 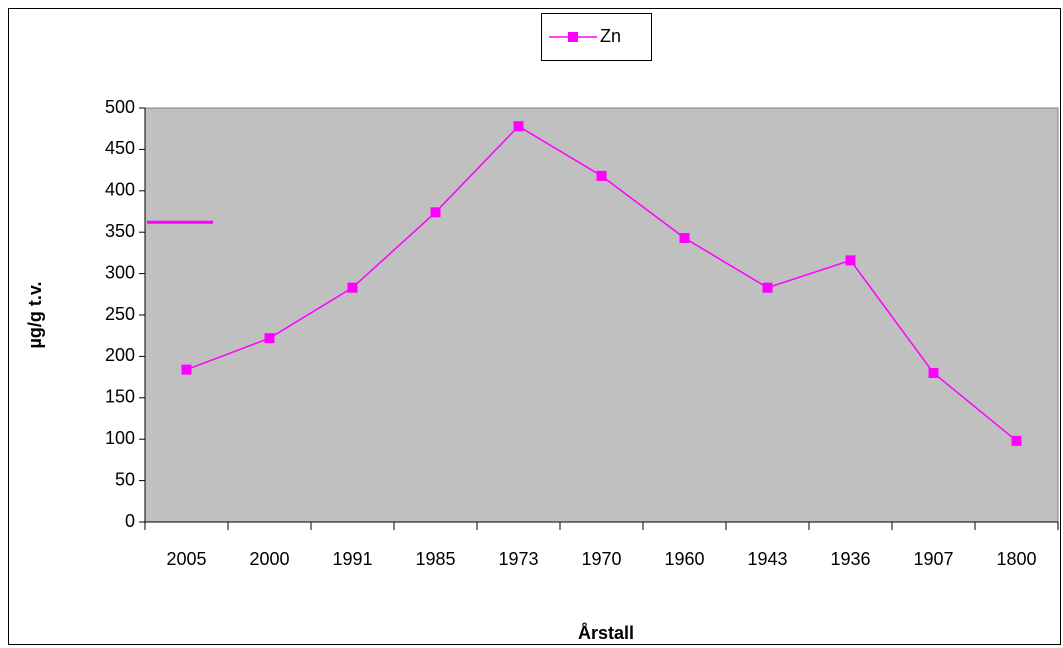 I want to click on x-tick-label: 1800, so click(x=1016, y=559).